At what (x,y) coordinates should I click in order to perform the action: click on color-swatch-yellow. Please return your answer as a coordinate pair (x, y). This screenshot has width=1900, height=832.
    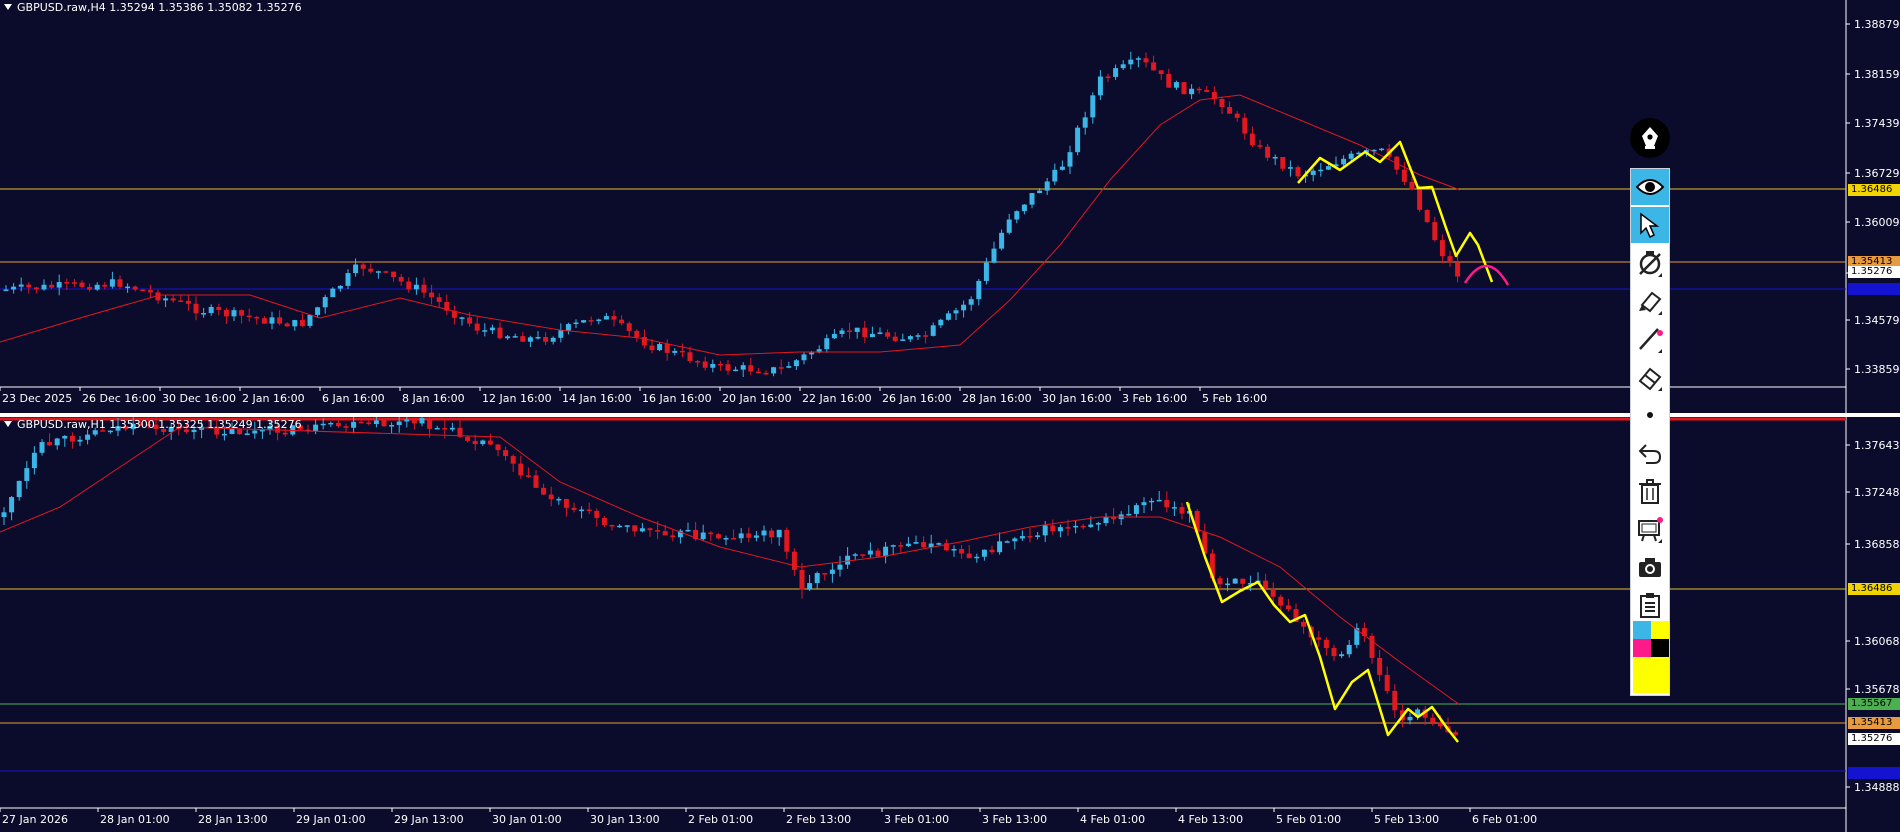
    Looking at the image, I should click on (1660, 630).